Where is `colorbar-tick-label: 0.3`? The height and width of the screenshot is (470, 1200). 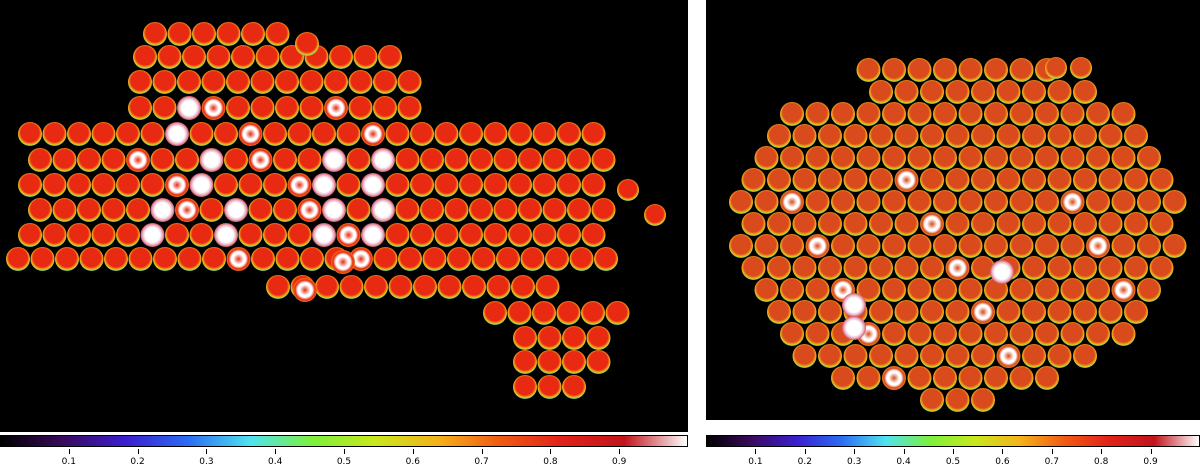 colorbar-tick-label: 0.3 is located at coordinates (854, 462).